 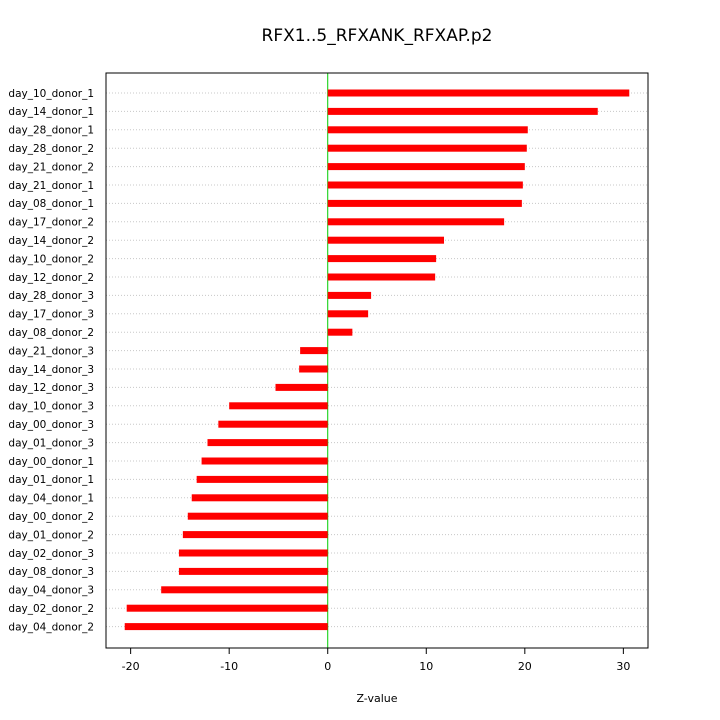 What do you see at coordinates (525, 666) in the screenshot?
I see `x-tick-label: 20` at bounding box center [525, 666].